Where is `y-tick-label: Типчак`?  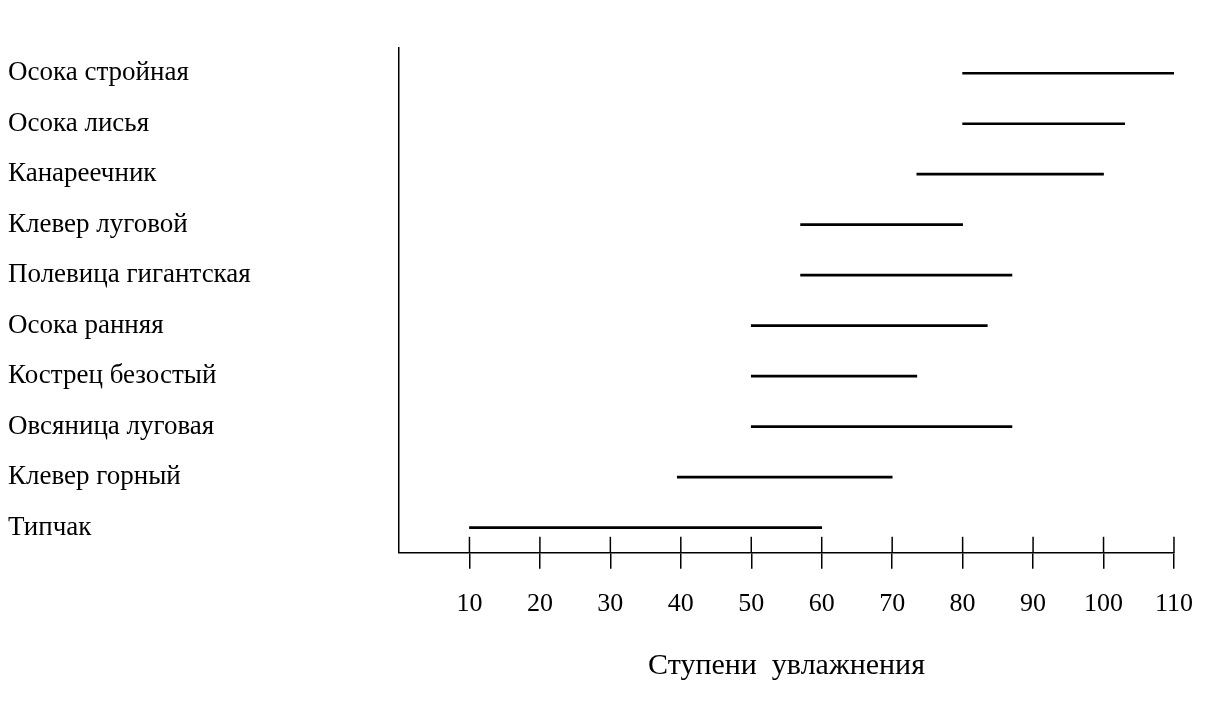 y-tick-label: Типчак is located at coordinates (50, 525).